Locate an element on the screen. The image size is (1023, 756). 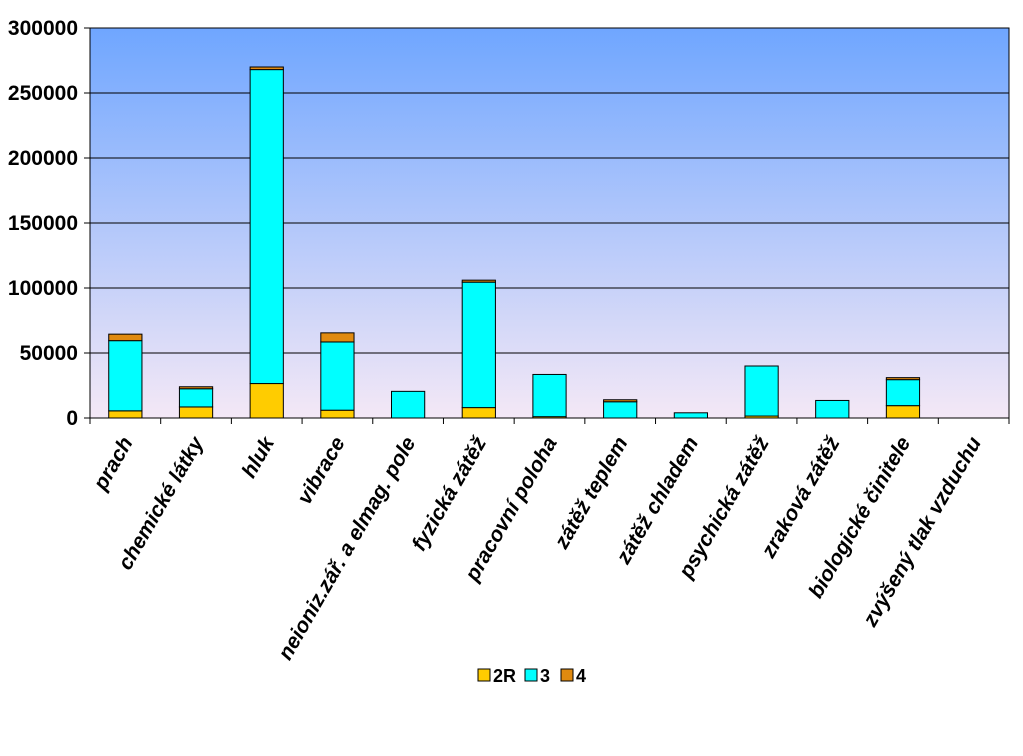
legend-label: 4 is located at coordinates (581, 676).